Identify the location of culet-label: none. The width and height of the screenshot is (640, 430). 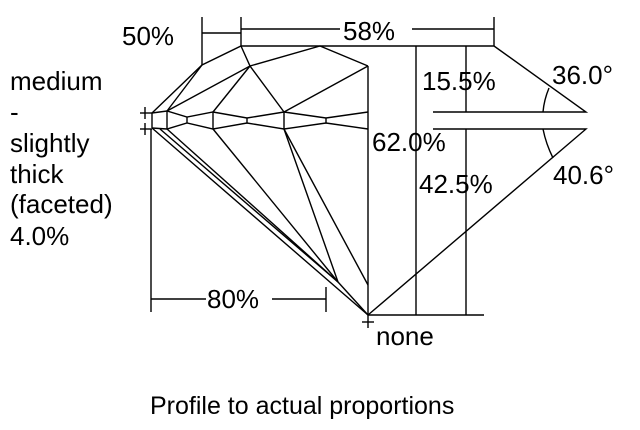
(405, 336).